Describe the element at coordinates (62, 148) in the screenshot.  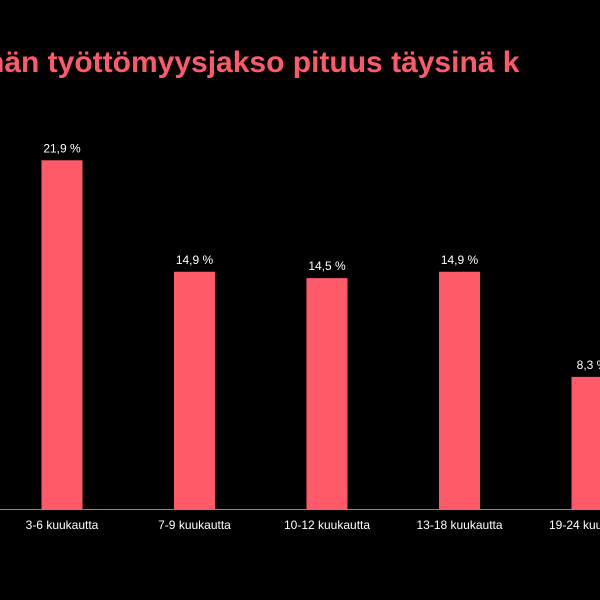
I see `data-label-1: 21,9 %` at that location.